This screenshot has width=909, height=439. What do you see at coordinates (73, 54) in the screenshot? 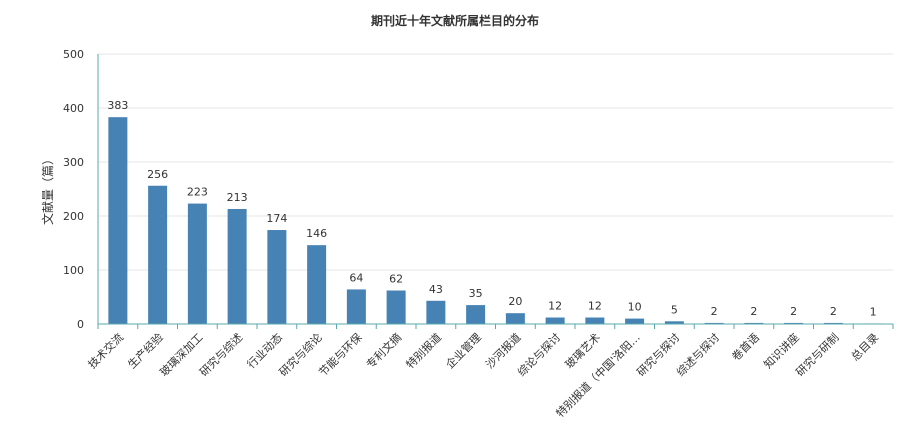
I see `y-tick-label: 500` at bounding box center [73, 54].